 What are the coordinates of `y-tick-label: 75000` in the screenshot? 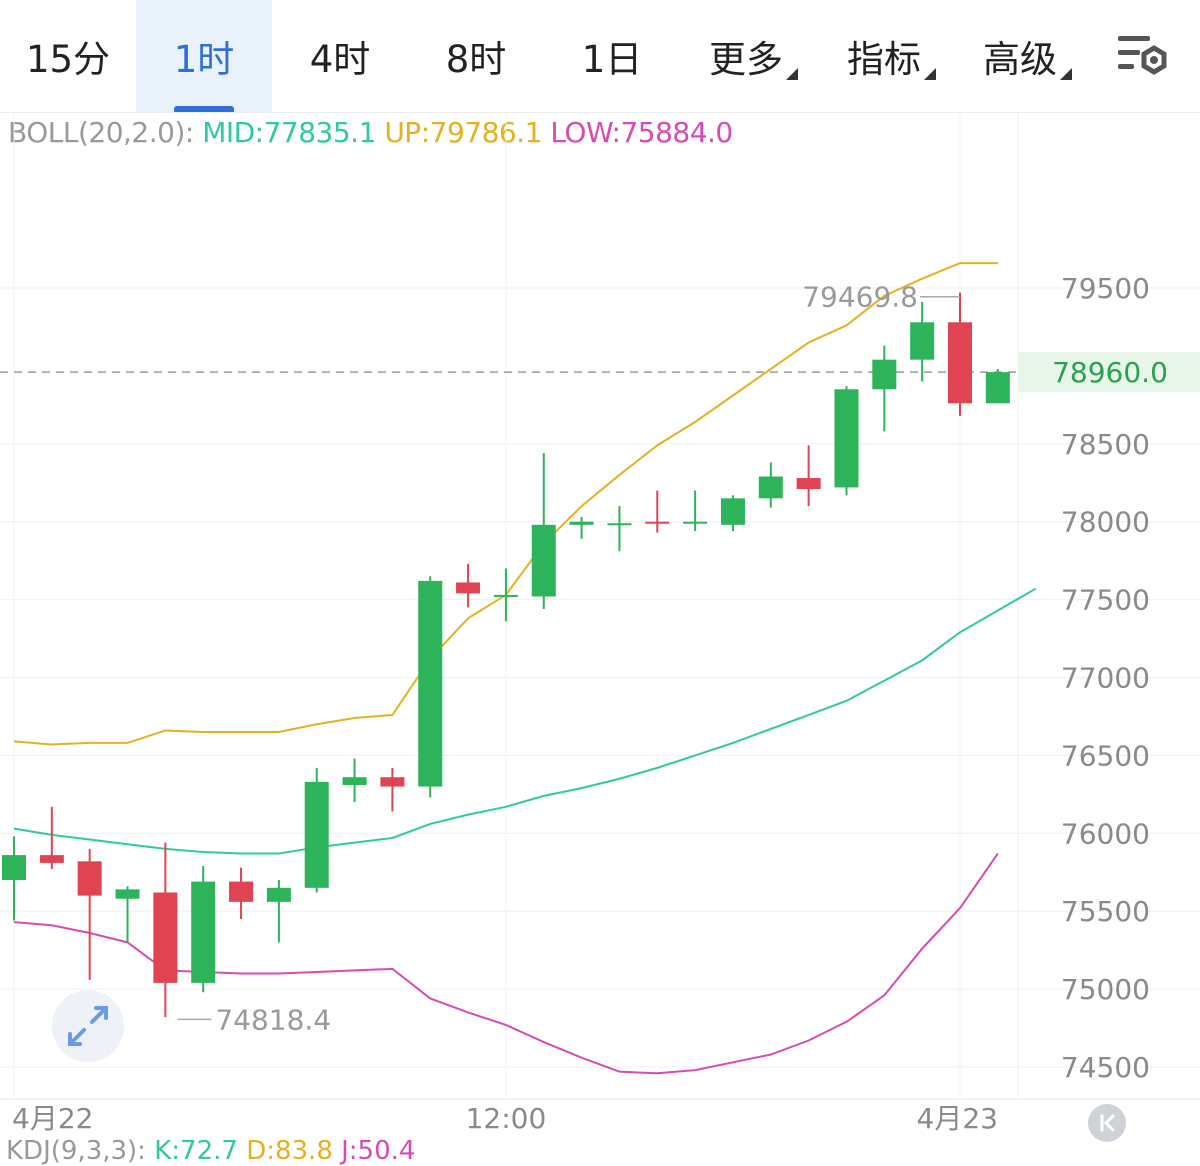 It's located at (1105, 989).